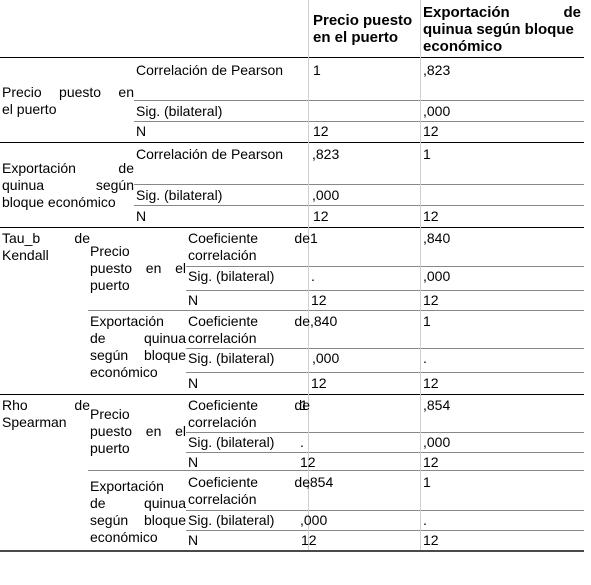 This screenshot has width=591, height=585. Describe the element at coordinates (292, 227) in the screenshot. I see `separator-kendall` at that location.